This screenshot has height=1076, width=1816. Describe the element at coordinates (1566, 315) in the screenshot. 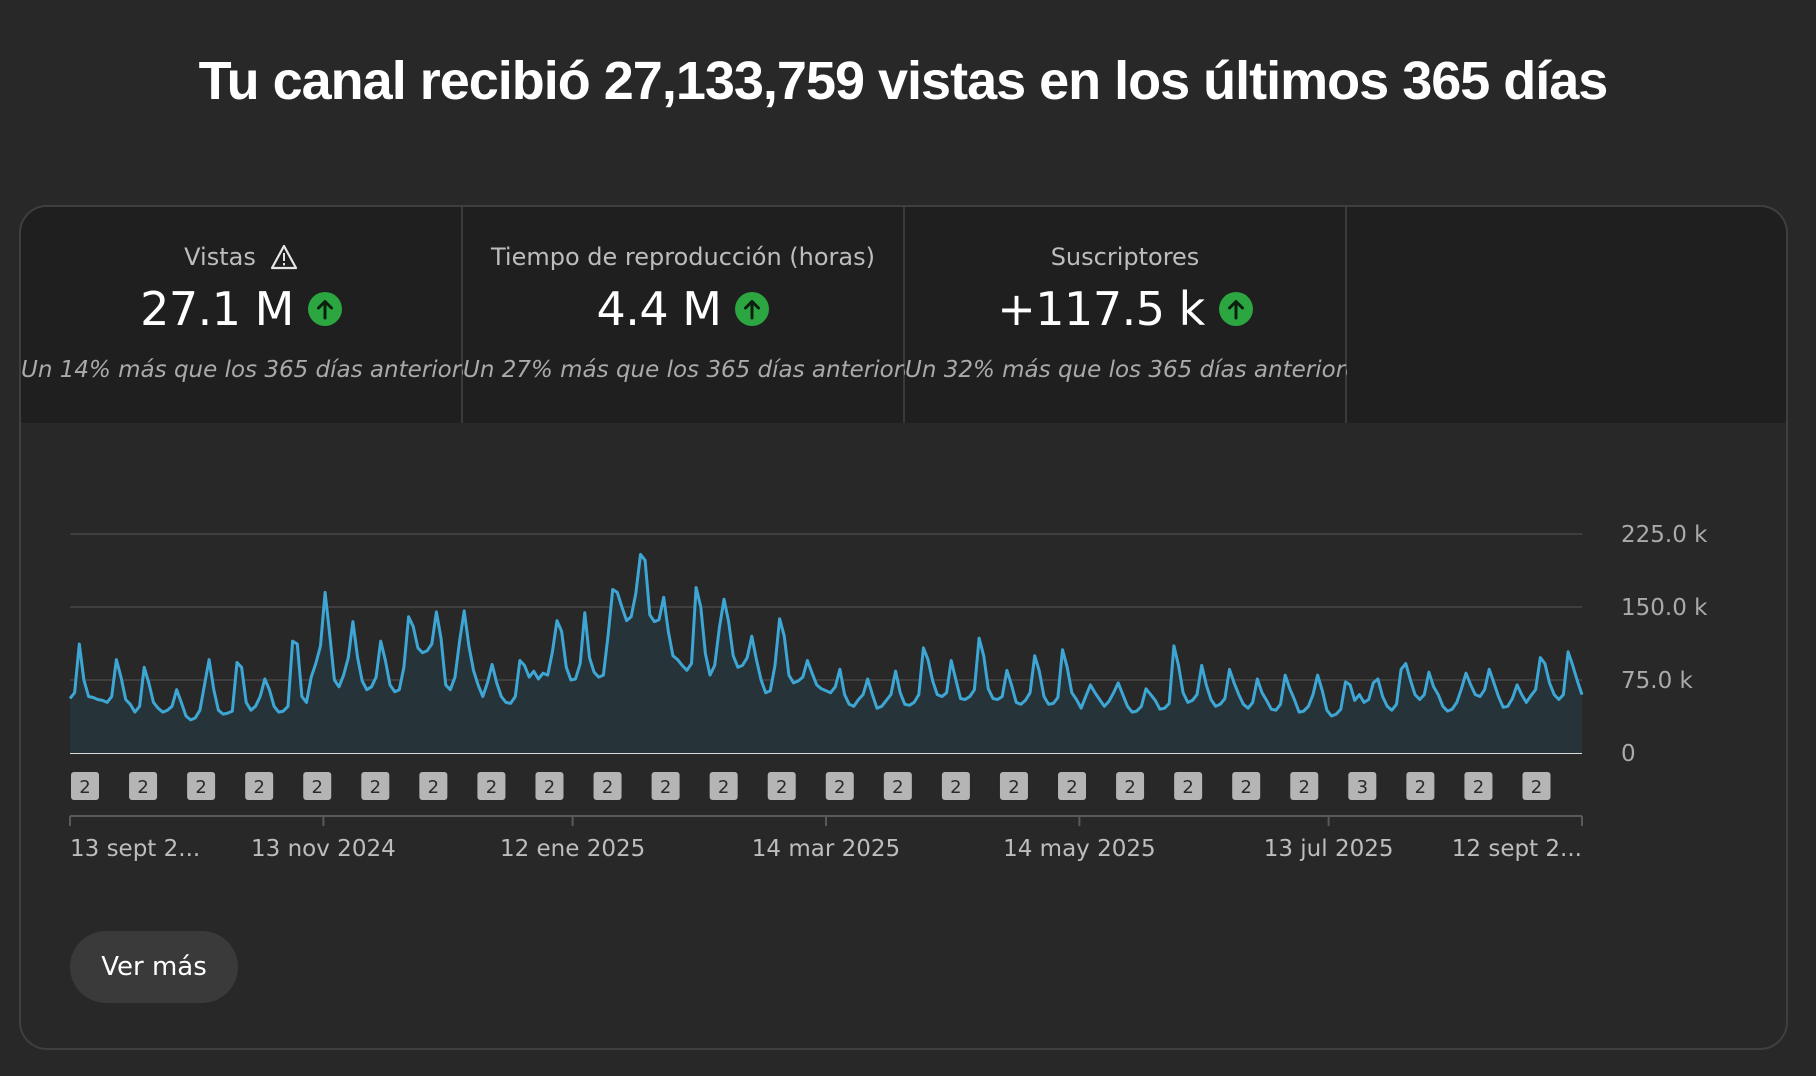

I see `metric-tab-empty` at that location.